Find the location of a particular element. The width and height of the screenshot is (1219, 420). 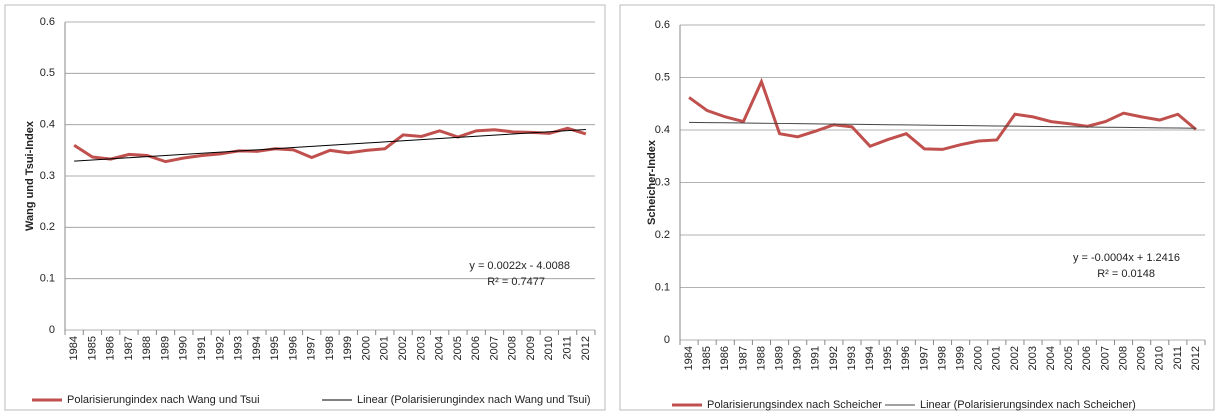

trend-equation: R² = 0.7477 is located at coordinates (516, 282).